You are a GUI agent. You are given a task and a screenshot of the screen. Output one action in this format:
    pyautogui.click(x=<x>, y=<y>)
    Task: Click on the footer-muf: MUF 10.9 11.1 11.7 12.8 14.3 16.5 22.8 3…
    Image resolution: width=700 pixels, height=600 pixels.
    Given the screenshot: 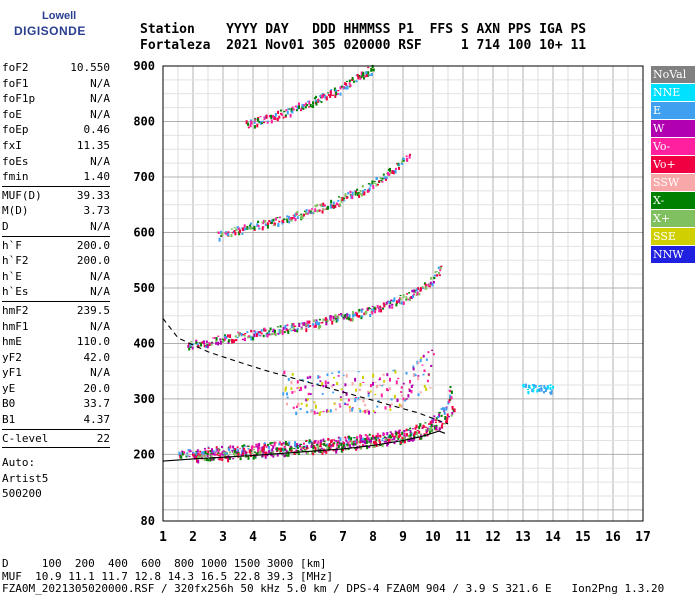 What is the action you would take?
    pyautogui.click(x=168, y=576)
    